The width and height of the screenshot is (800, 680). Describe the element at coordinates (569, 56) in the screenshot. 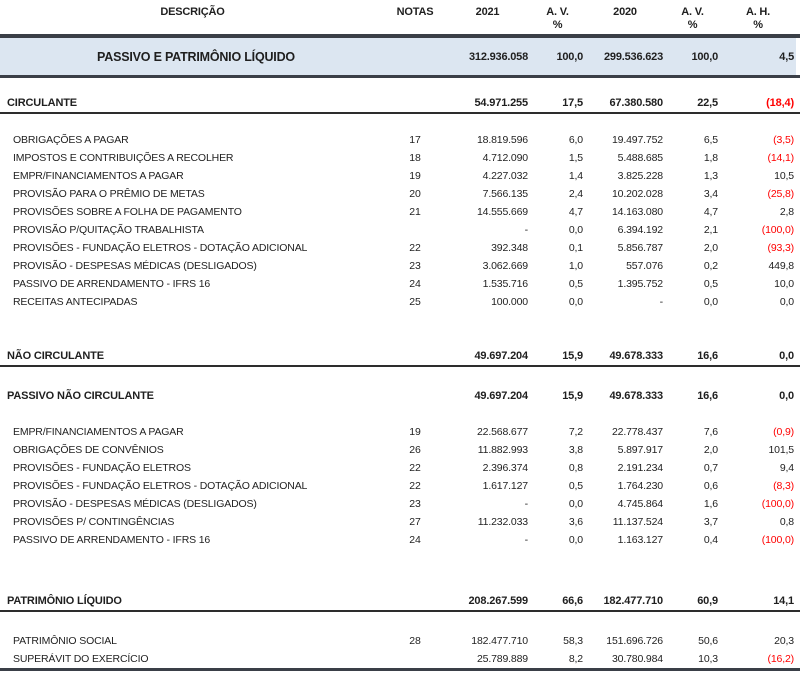

I see `cell-av-2021: 100,0` at that location.